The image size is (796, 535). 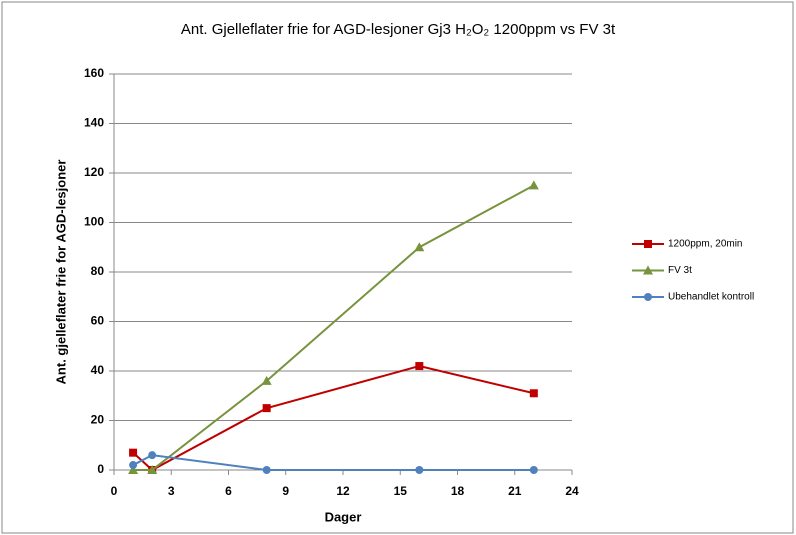 I want to click on x-tick-label: 15, so click(x=401, y=491).